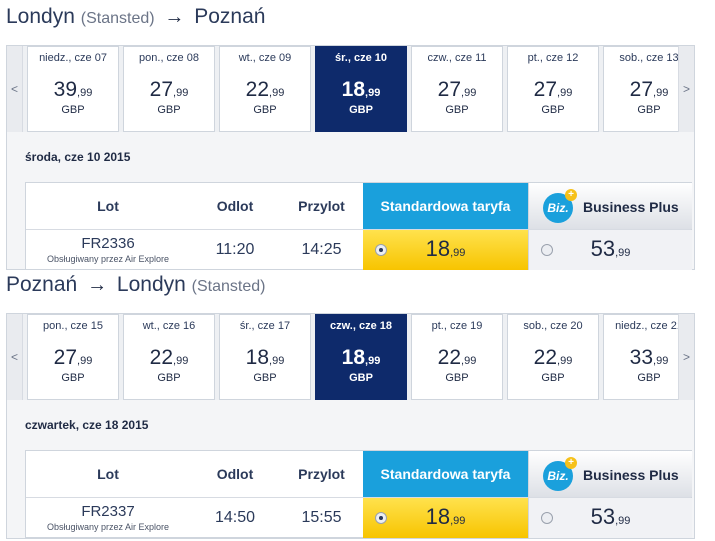 Image resolution: width=715 pixels, height=541 pixels. Describe the element at coordinates (15, 357) in the screenshot. I see `return-prev-week-button: <` at that location.